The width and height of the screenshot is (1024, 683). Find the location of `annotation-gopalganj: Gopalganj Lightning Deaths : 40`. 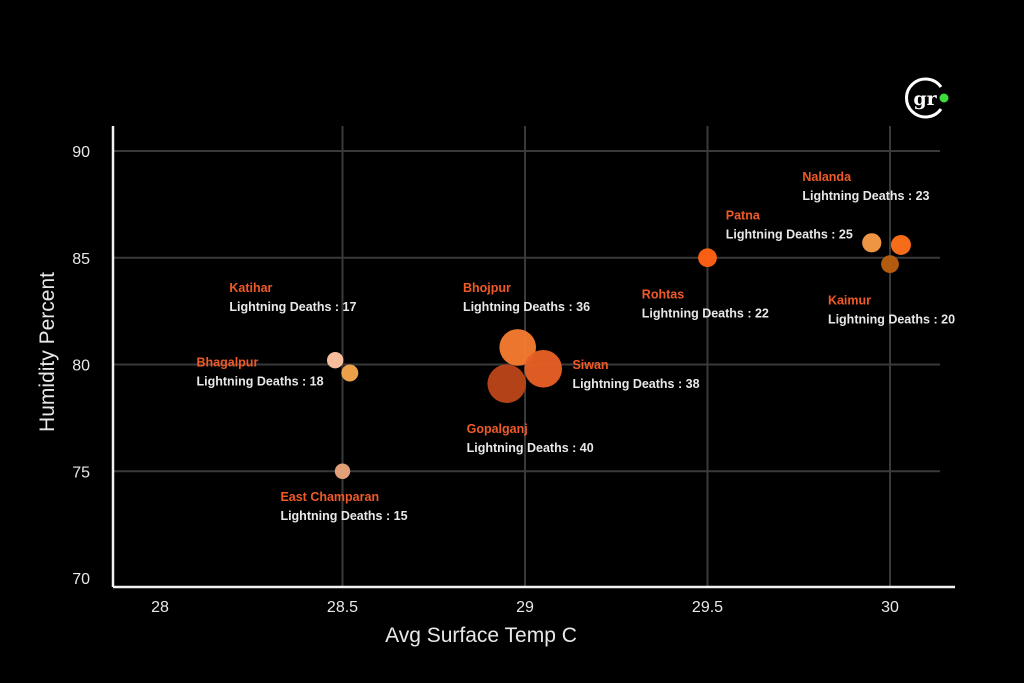

annotation-gopalganj: Gopalganj Lightning Deaths : 40 is located at coordinates (530, 438).